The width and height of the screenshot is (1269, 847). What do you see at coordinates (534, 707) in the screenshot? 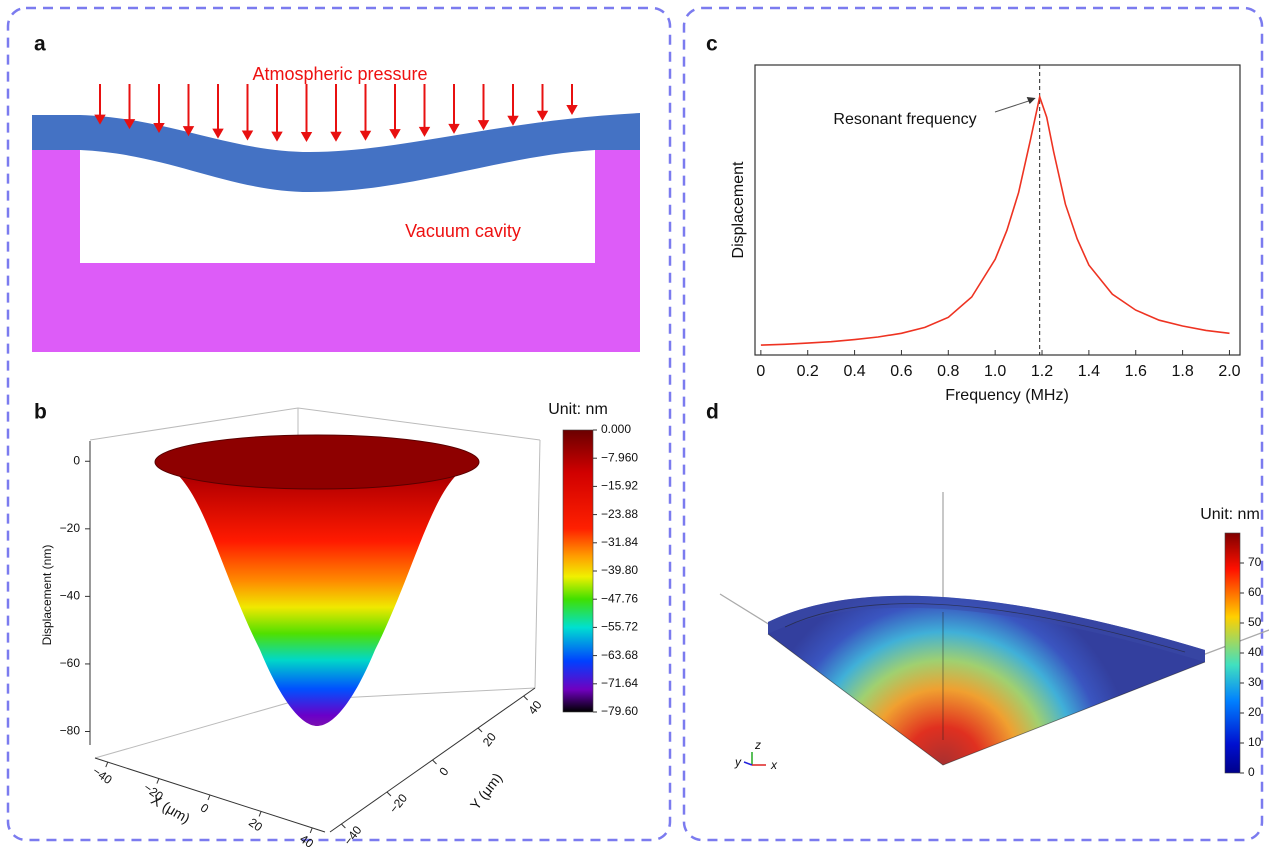
I see `y-tick-label: 40` at bounding box center [534, 707].